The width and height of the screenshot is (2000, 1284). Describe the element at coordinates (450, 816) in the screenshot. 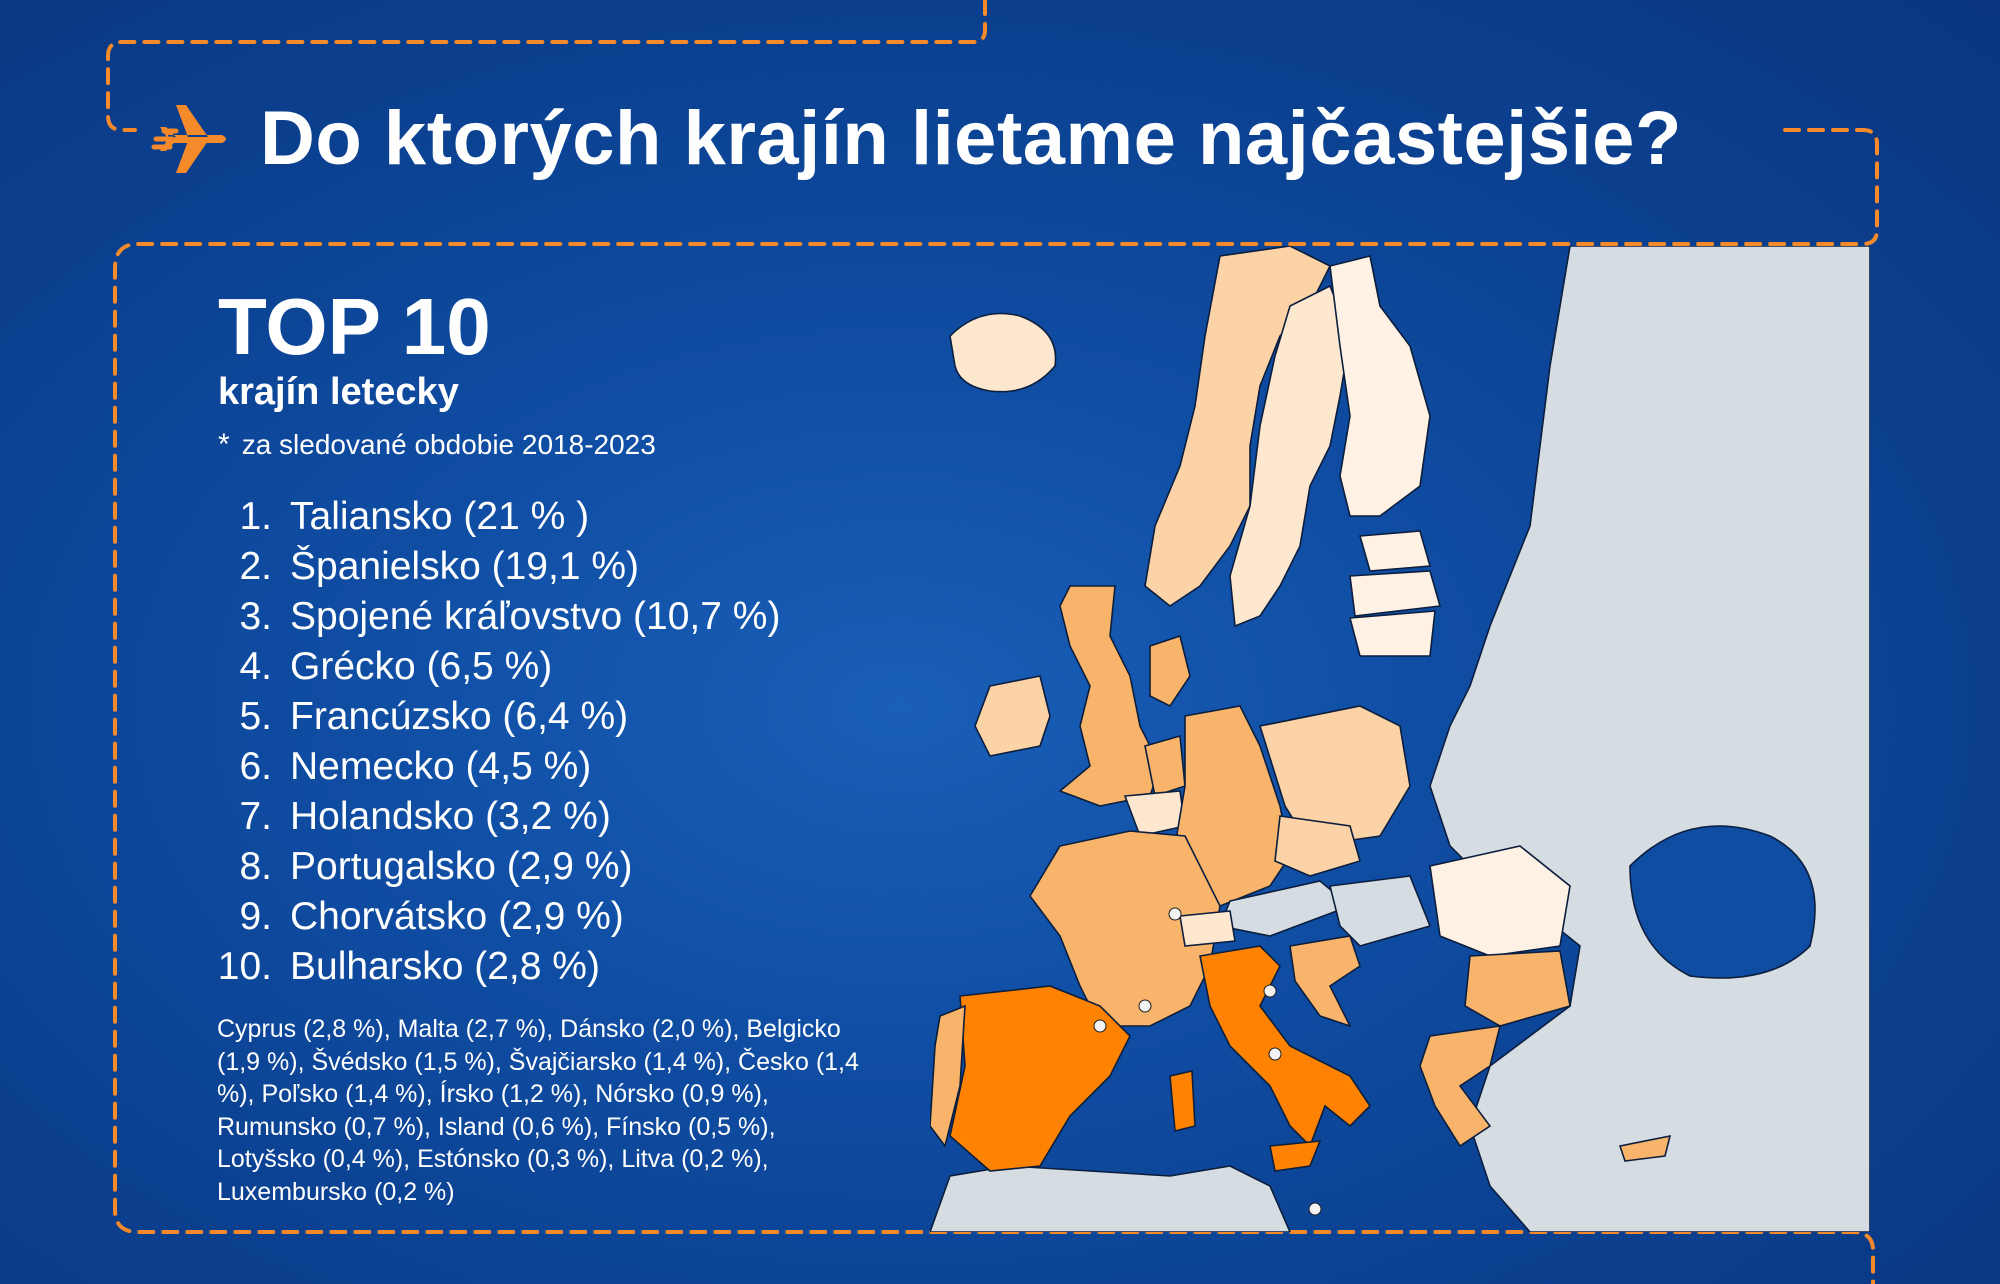

I see `ranking-label: Holandsko (3,2 %)` at that location.